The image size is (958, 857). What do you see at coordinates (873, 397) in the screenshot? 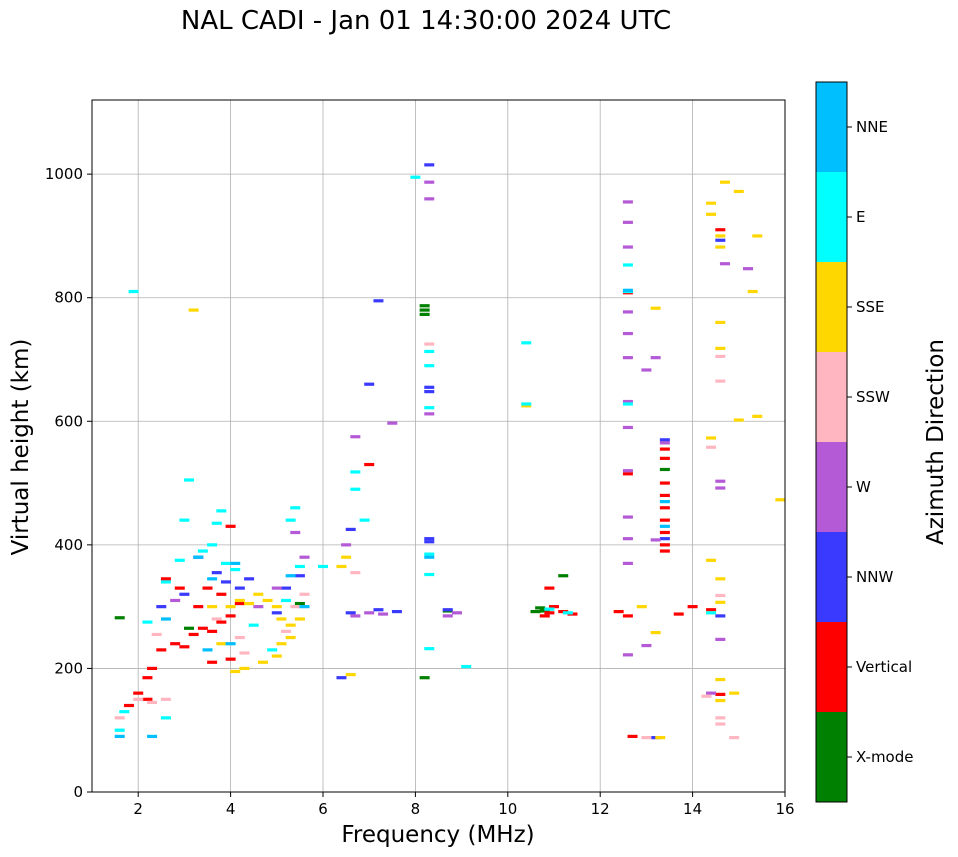
I see `colorbar-tick-label: SSW` at bounding box center [873, 397].